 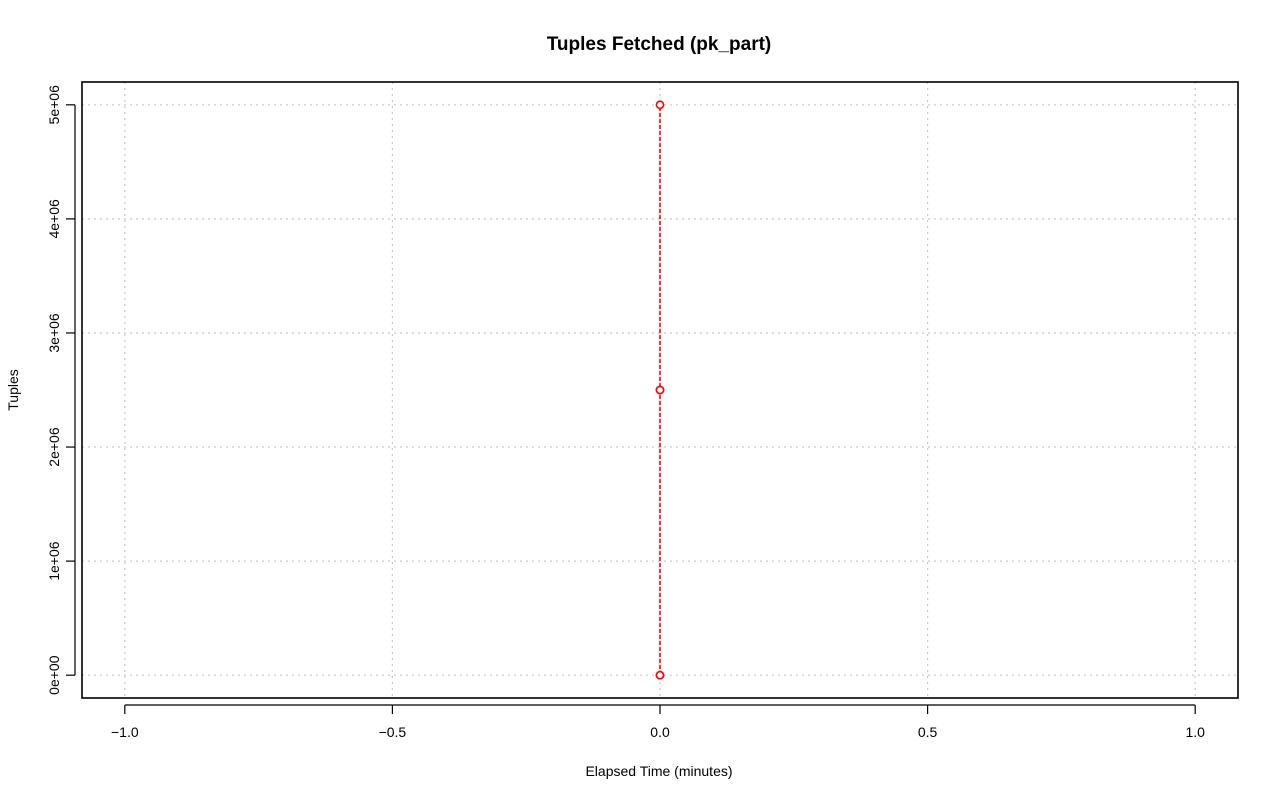 What do you see at coordinates (61, 390) in the screenshot?
I see `y-axis: 0e+00 1e+06 2e+06 3e+06 4e+06 5e+06` at bounding box center [61, 390].